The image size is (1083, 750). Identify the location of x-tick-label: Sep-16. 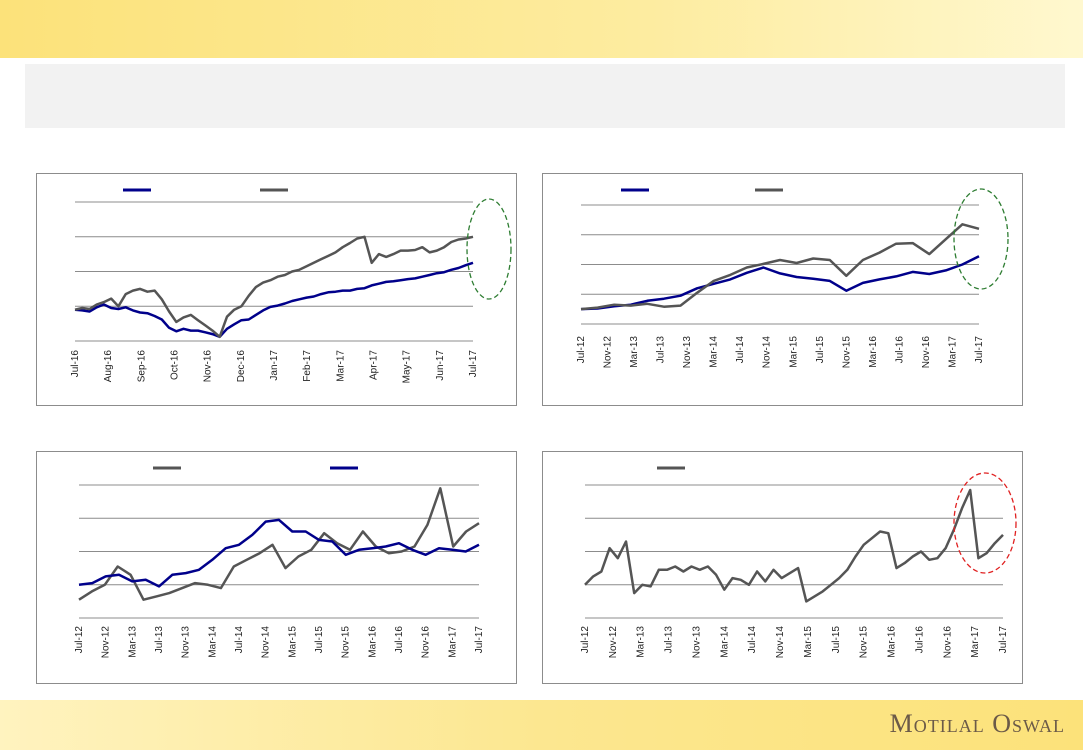
(141, 366).